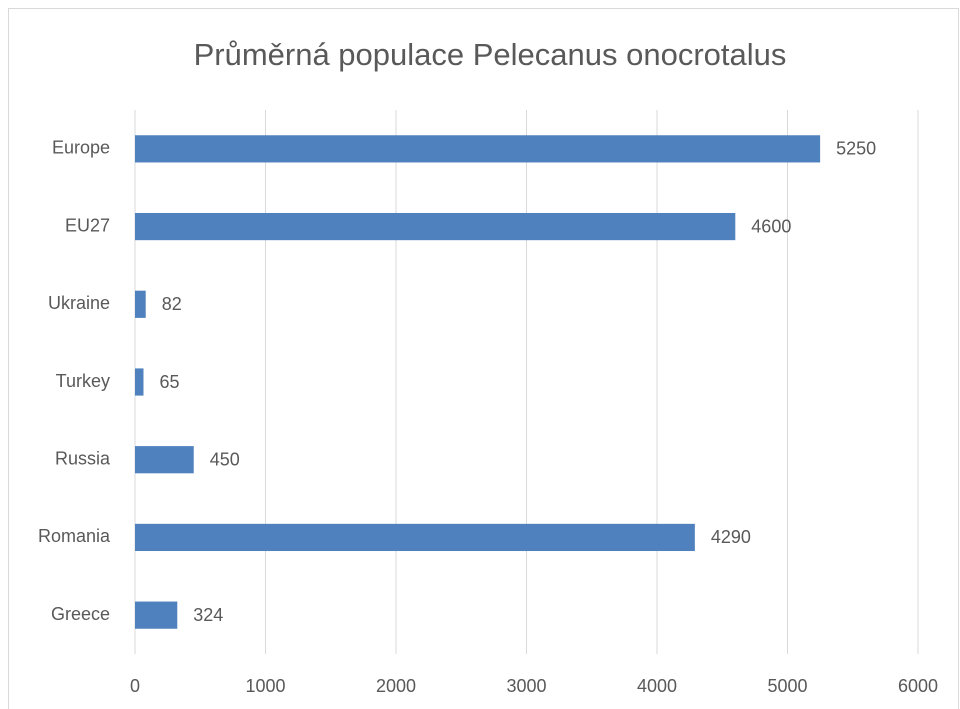 The image size is (960, 709). What do you see at coordinates (172, 304) in the screenshot?
I see `data-label: 82` at bounding box center [172, 304].